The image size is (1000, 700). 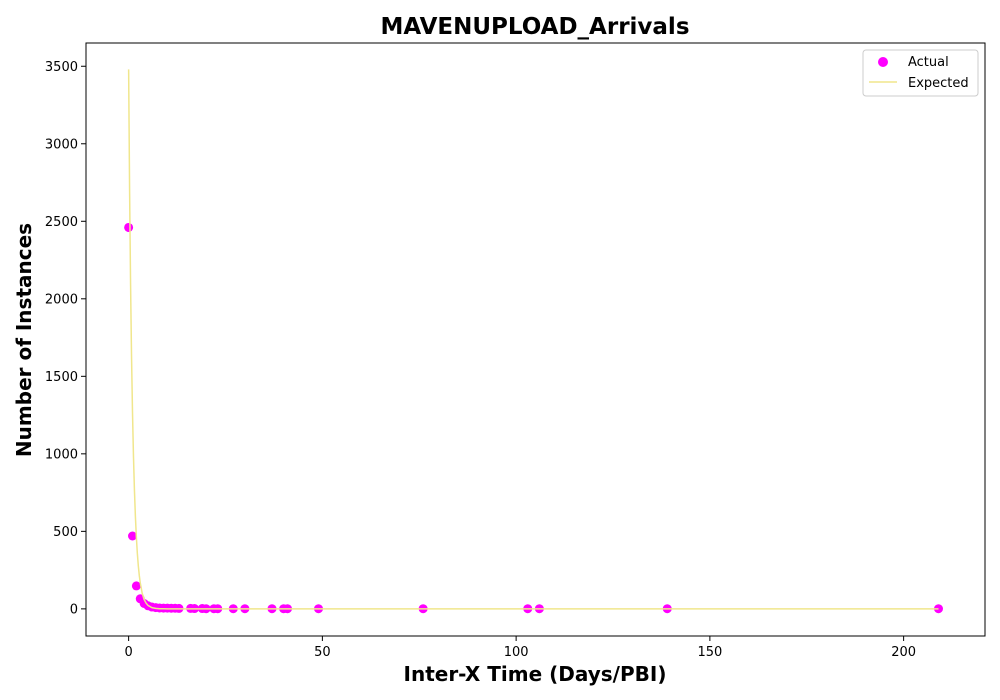 What do you see at coordinates (903, 652) in the screenshot?
I see `x-tick-label: 200` at bounding box center [903, 652].